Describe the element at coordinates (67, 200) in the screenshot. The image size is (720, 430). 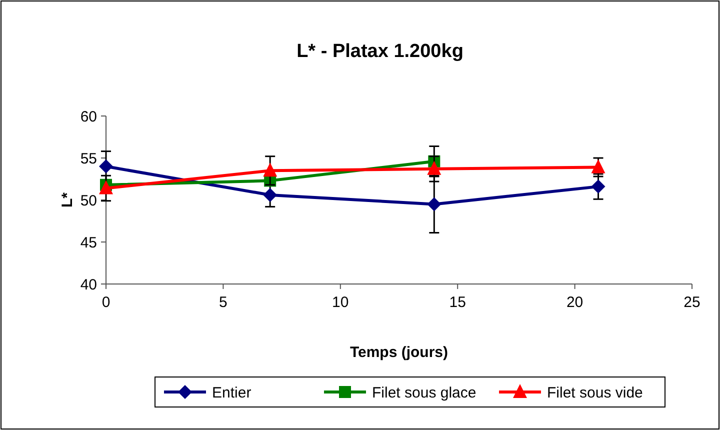
I see `y-axis-title: L*` at that location.